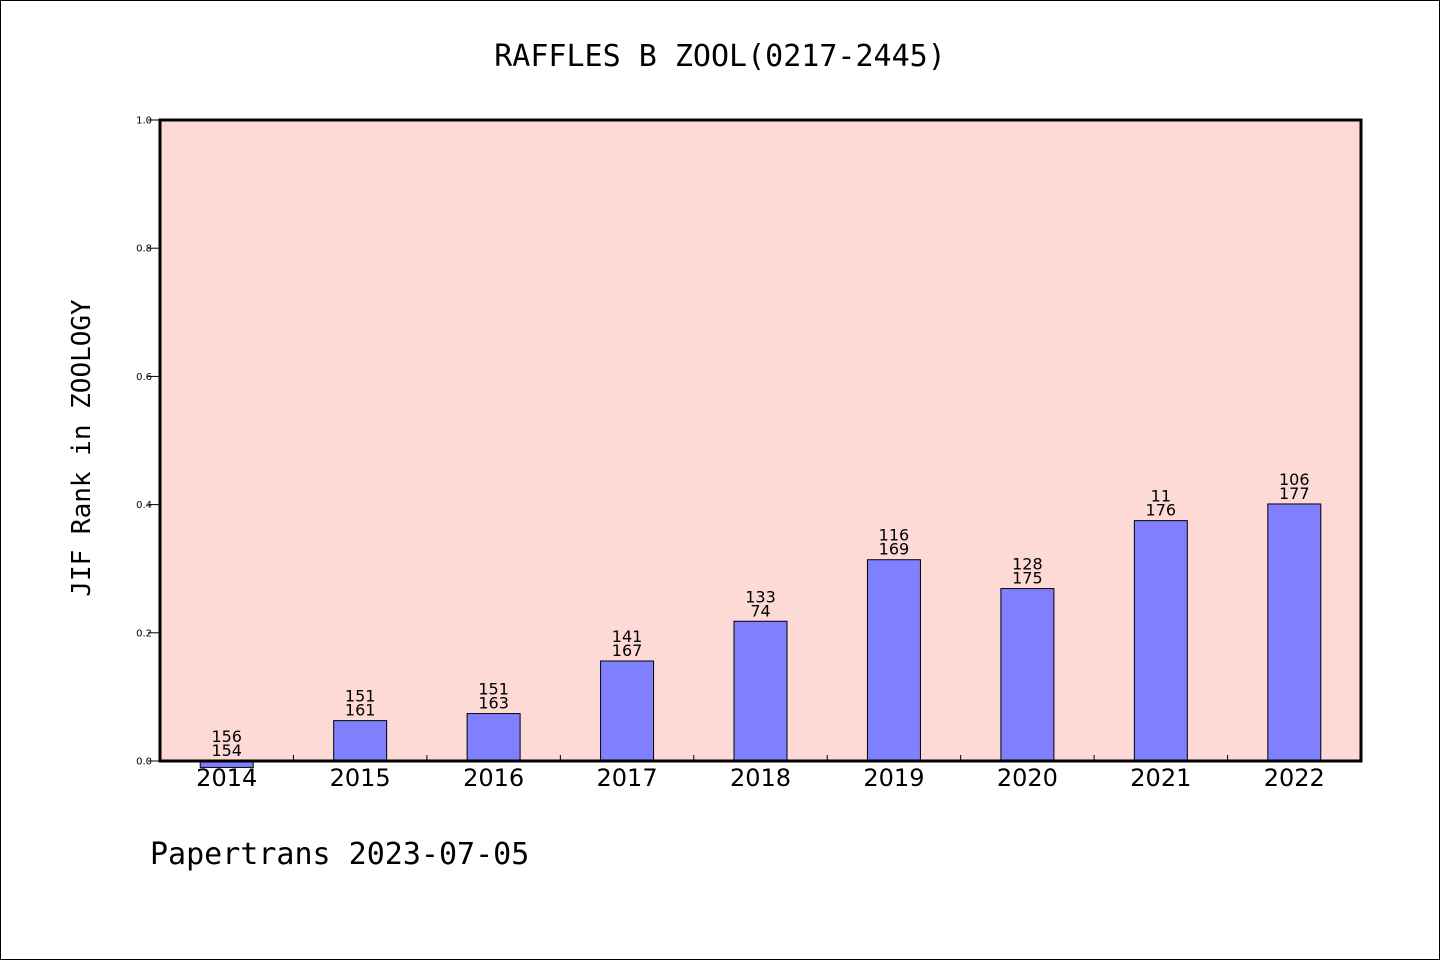 This screenshot has width=1440, height=960. What do you see at coordinates (144, 505) in the screenshot?
I see `y-tick-label: 0.4` at bounding box center [144, 505].